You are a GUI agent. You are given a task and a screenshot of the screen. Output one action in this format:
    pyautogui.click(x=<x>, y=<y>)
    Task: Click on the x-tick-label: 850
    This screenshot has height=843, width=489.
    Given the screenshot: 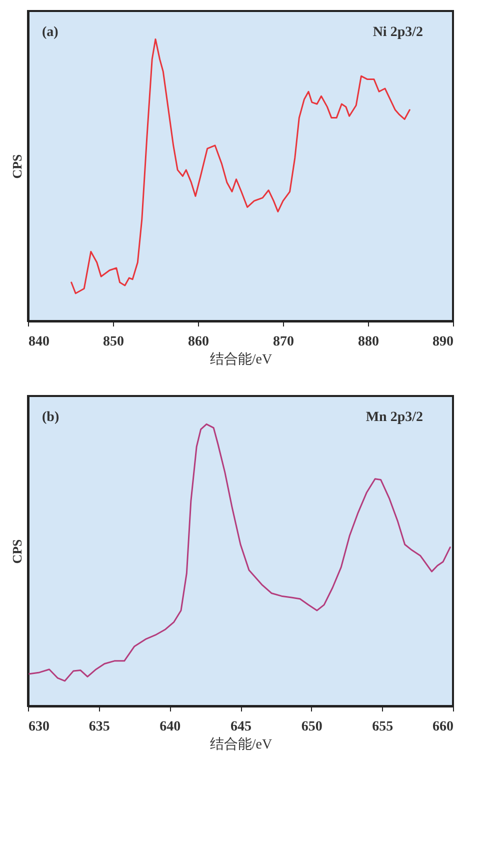 What is the action you would take?
    pyautogui.click(x=113, y=342)
    